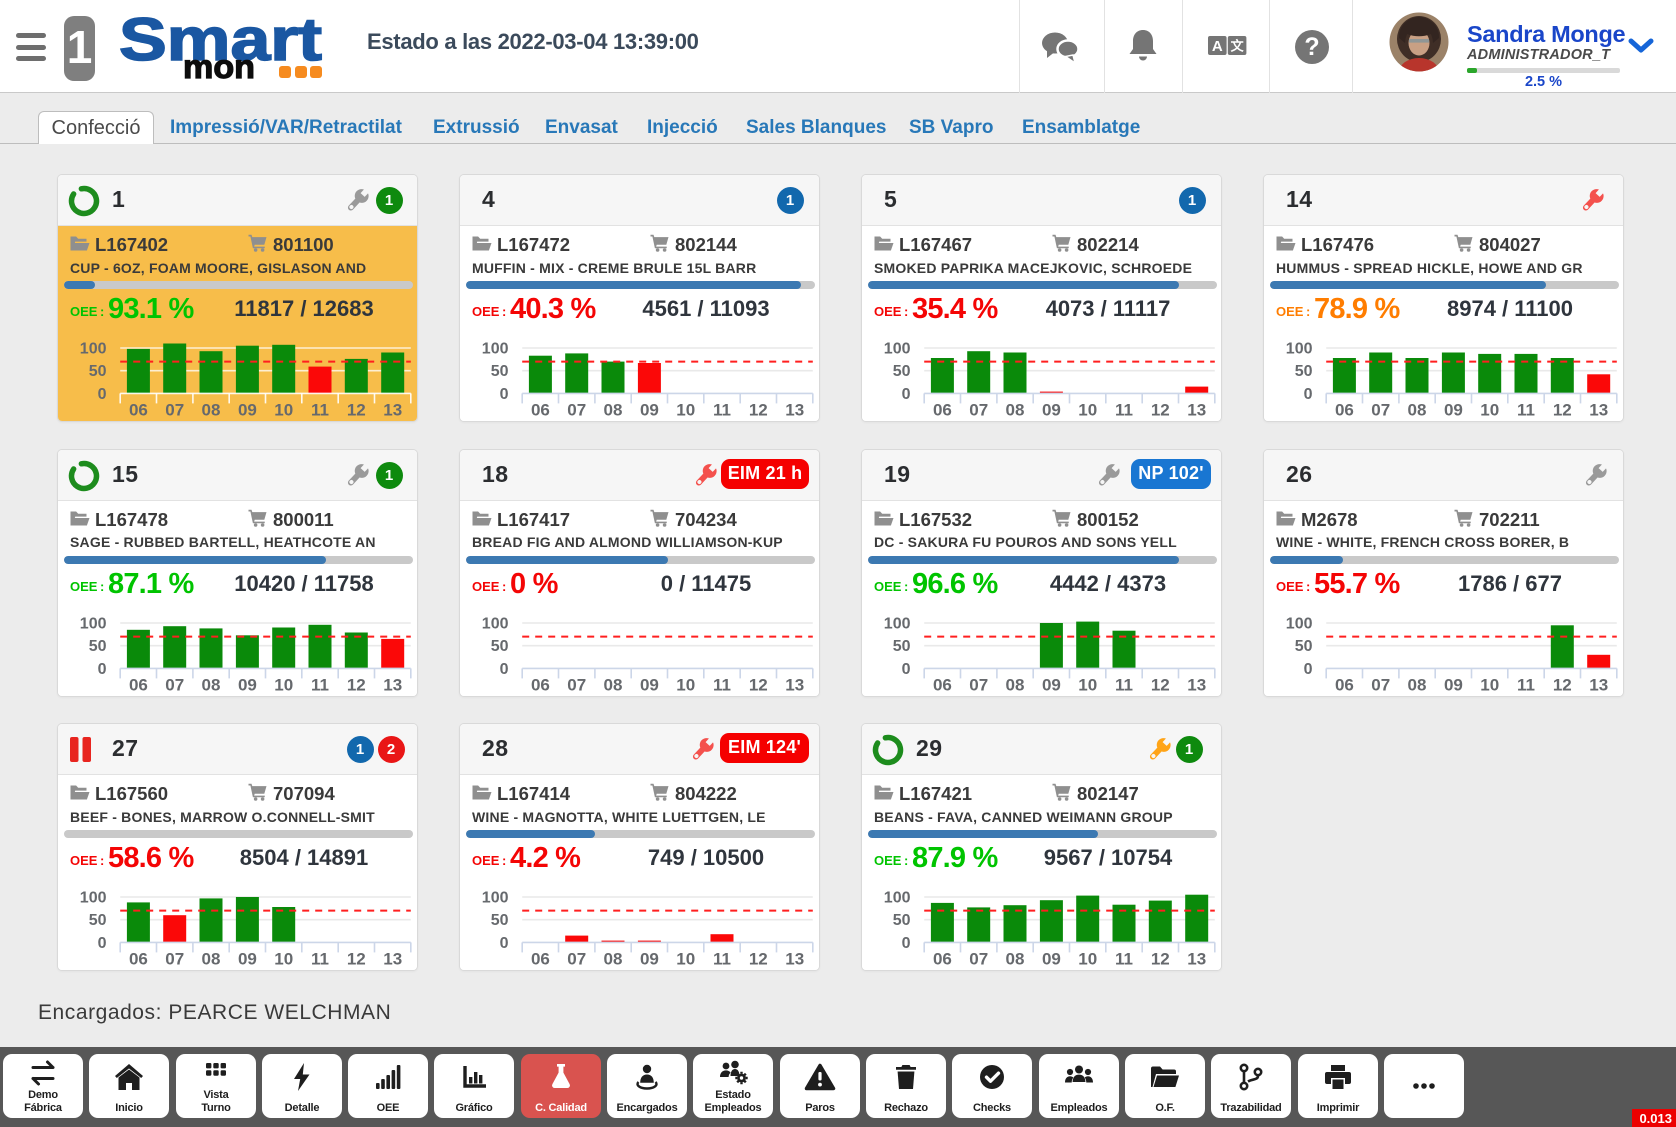 Image resolution: width=1676 pixels, height=1127 pixels. What do you see at coordinates (1217, 46) in the screenshot?
I see `svg-text: A` at bounding box center [1217, 46].